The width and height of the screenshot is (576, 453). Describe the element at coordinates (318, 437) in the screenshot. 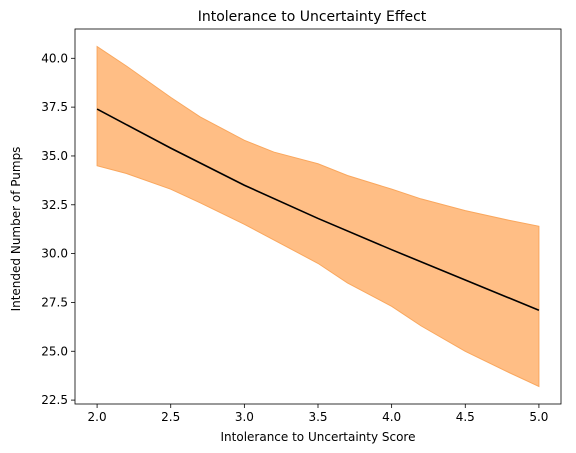

I see `x-axis-label: Intolerance to Uncertainty Score` at that location.